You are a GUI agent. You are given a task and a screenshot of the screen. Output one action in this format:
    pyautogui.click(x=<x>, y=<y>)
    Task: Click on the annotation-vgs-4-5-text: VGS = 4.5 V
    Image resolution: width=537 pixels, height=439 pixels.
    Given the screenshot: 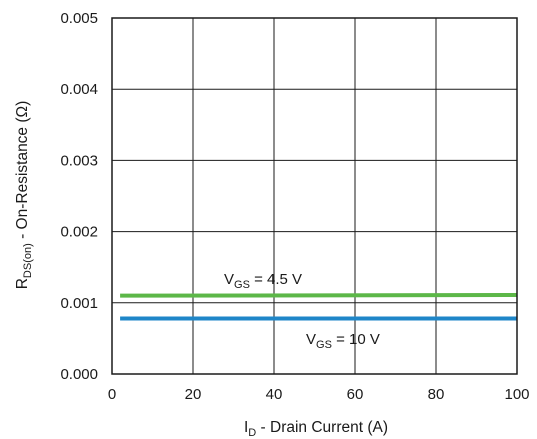 What is the action you would take?
    pyautogui.click(x=263, y=281)
    